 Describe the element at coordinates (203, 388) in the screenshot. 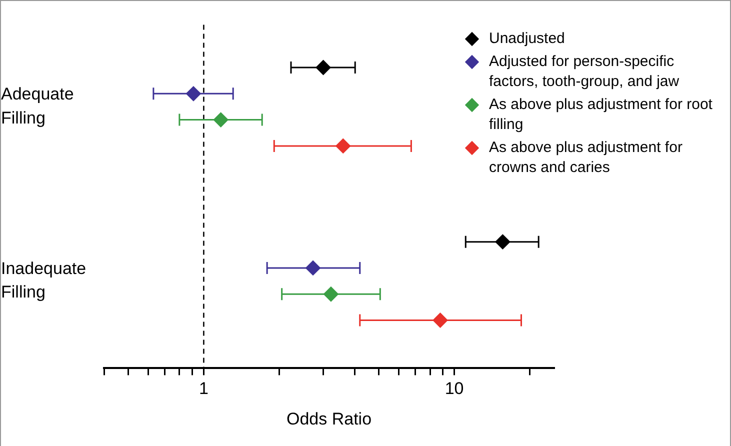

I see `x-tick-label: 1` at that location.